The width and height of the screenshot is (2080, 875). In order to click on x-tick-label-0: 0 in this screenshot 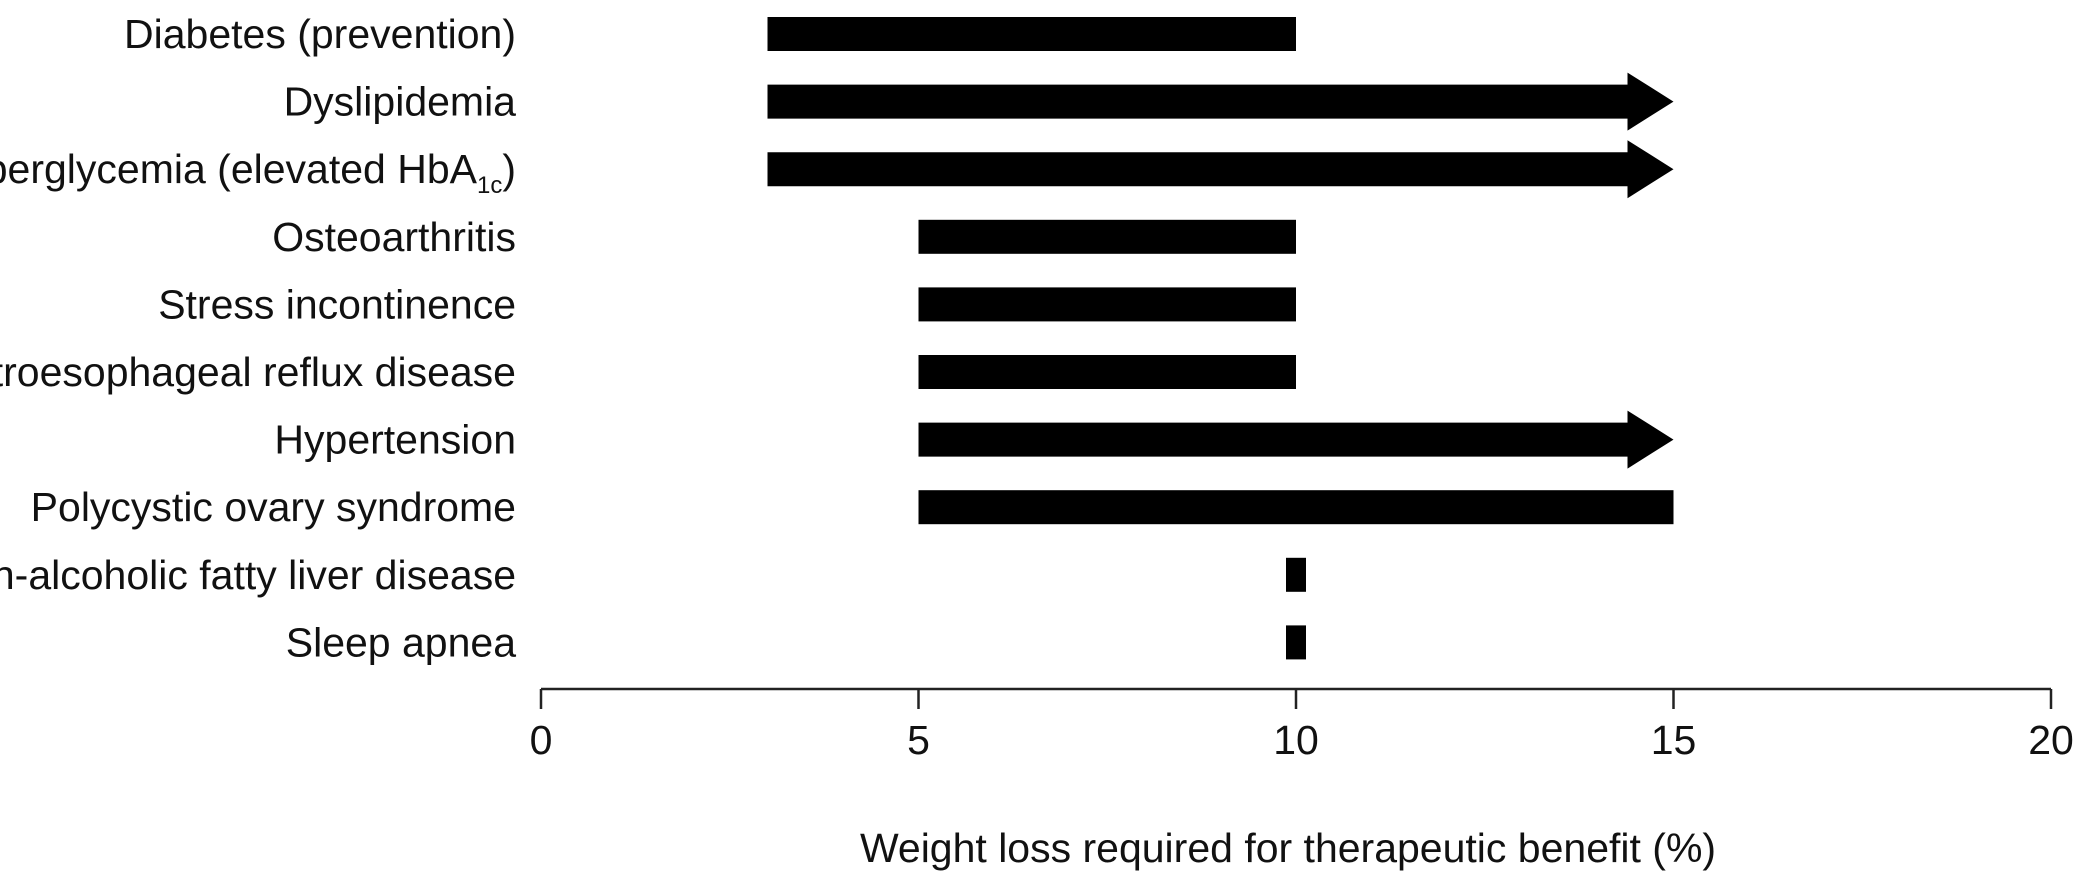, I will do `click(541, 740)`.